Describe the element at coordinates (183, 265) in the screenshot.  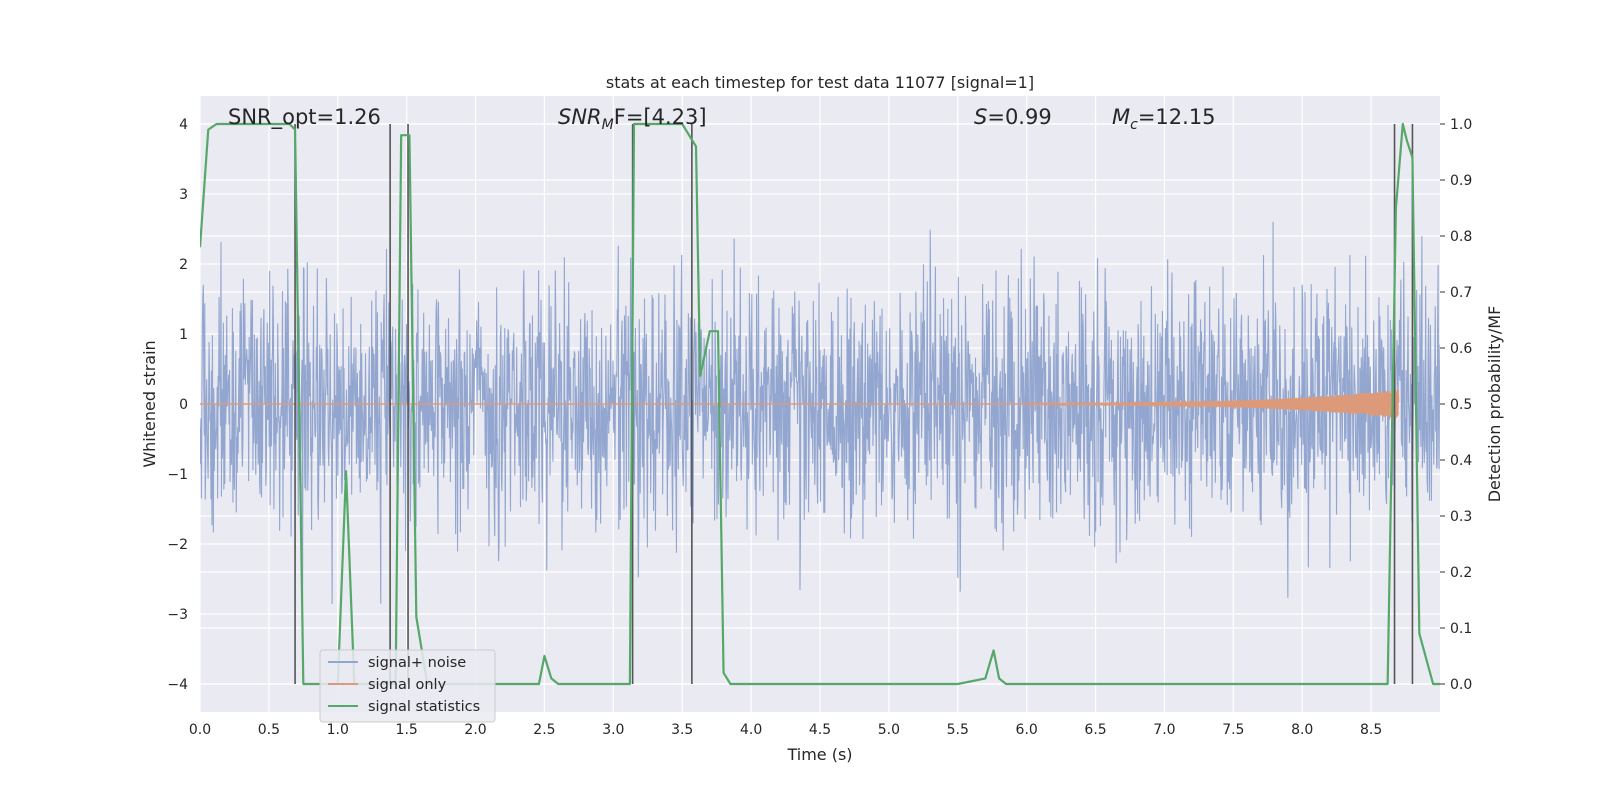
I see `y-left-tick-label: 2` at that location.